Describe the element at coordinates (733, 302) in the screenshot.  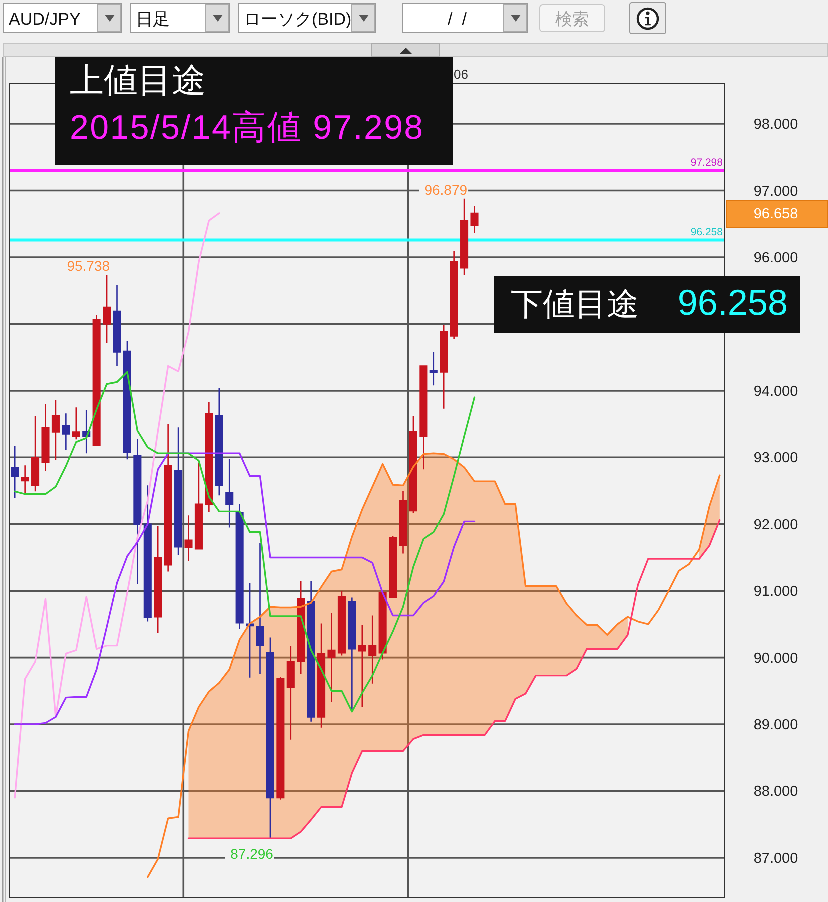
I see `annotation: 96.258` at that location.